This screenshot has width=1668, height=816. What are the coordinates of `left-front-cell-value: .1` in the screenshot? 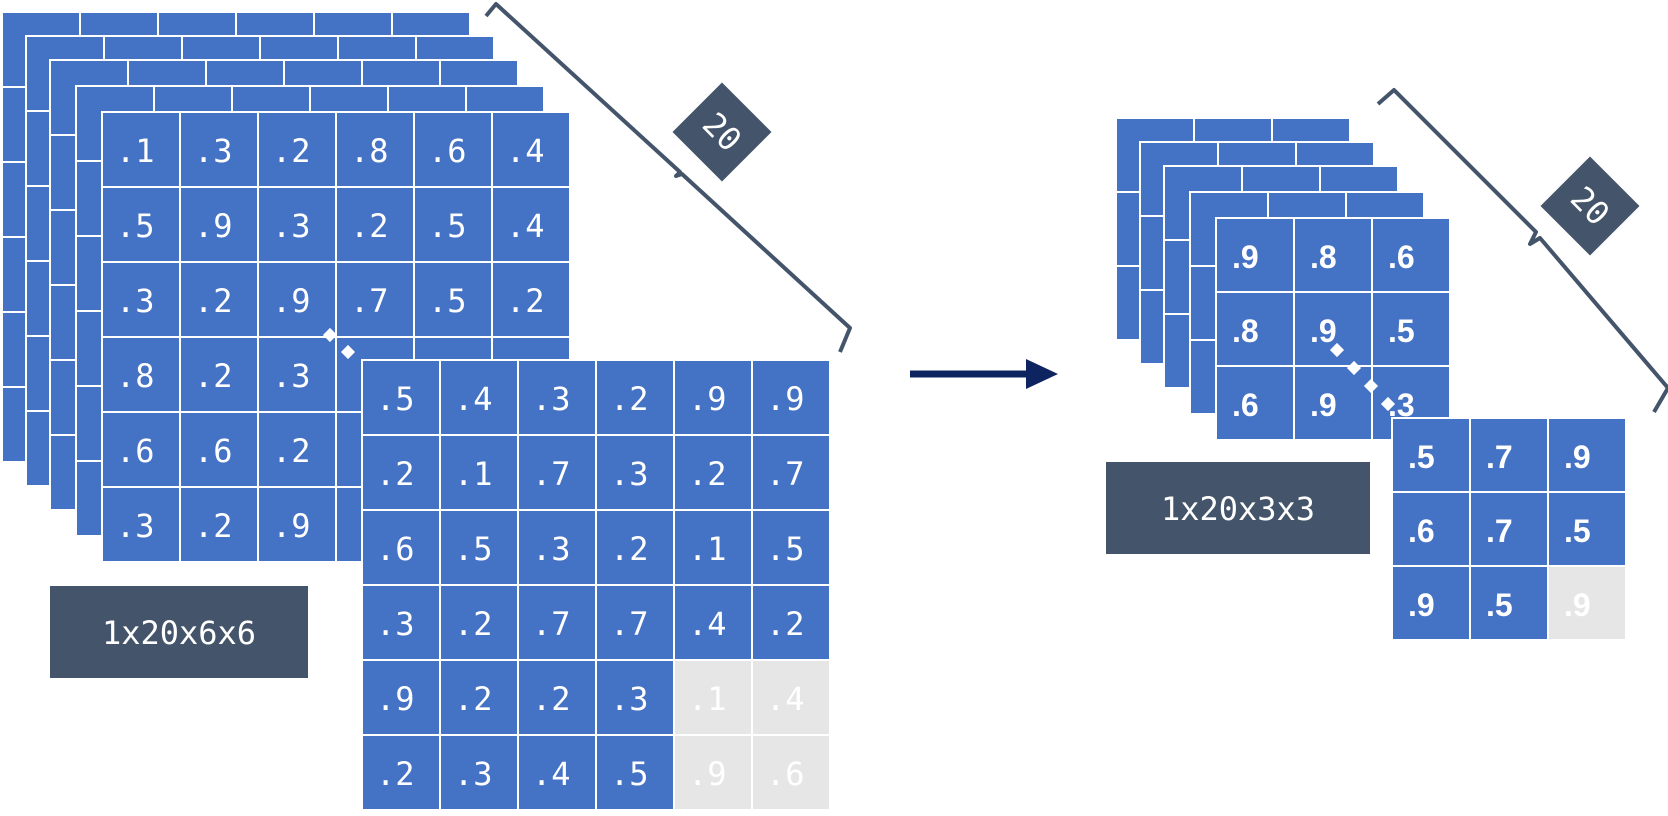 It's located at (473, 474).